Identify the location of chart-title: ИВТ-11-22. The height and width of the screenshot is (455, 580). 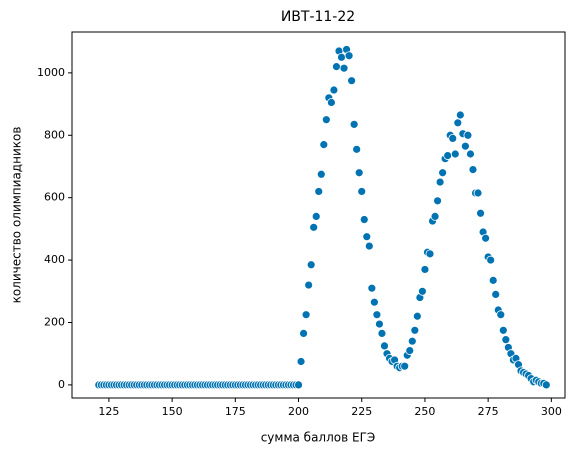
(318, 17).